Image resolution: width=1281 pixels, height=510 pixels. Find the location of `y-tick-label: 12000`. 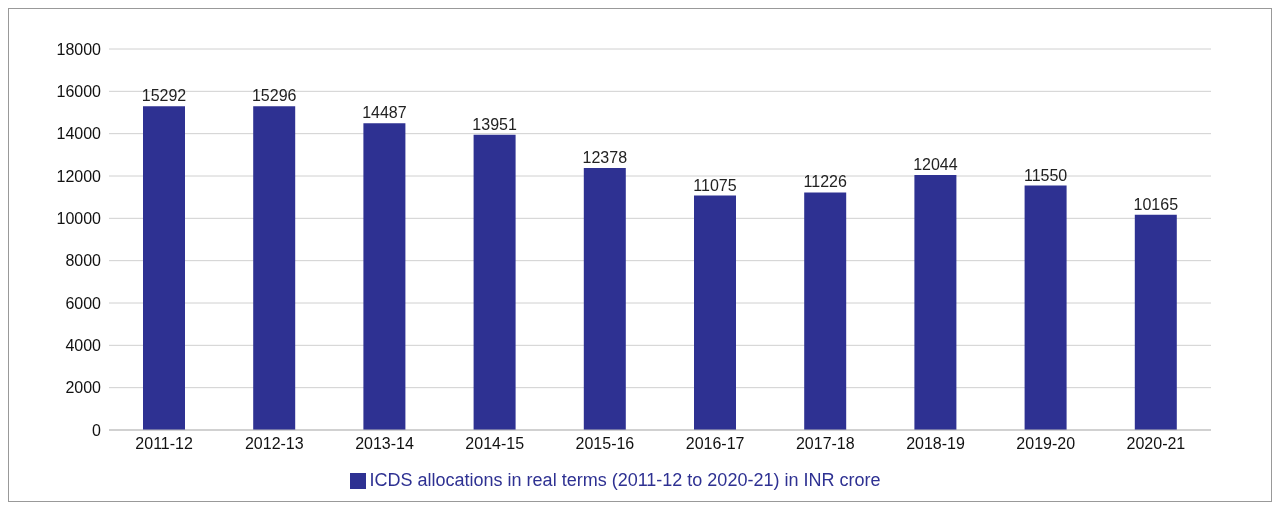

y-tick-label: 12000 is located at coordinates (79, 176).